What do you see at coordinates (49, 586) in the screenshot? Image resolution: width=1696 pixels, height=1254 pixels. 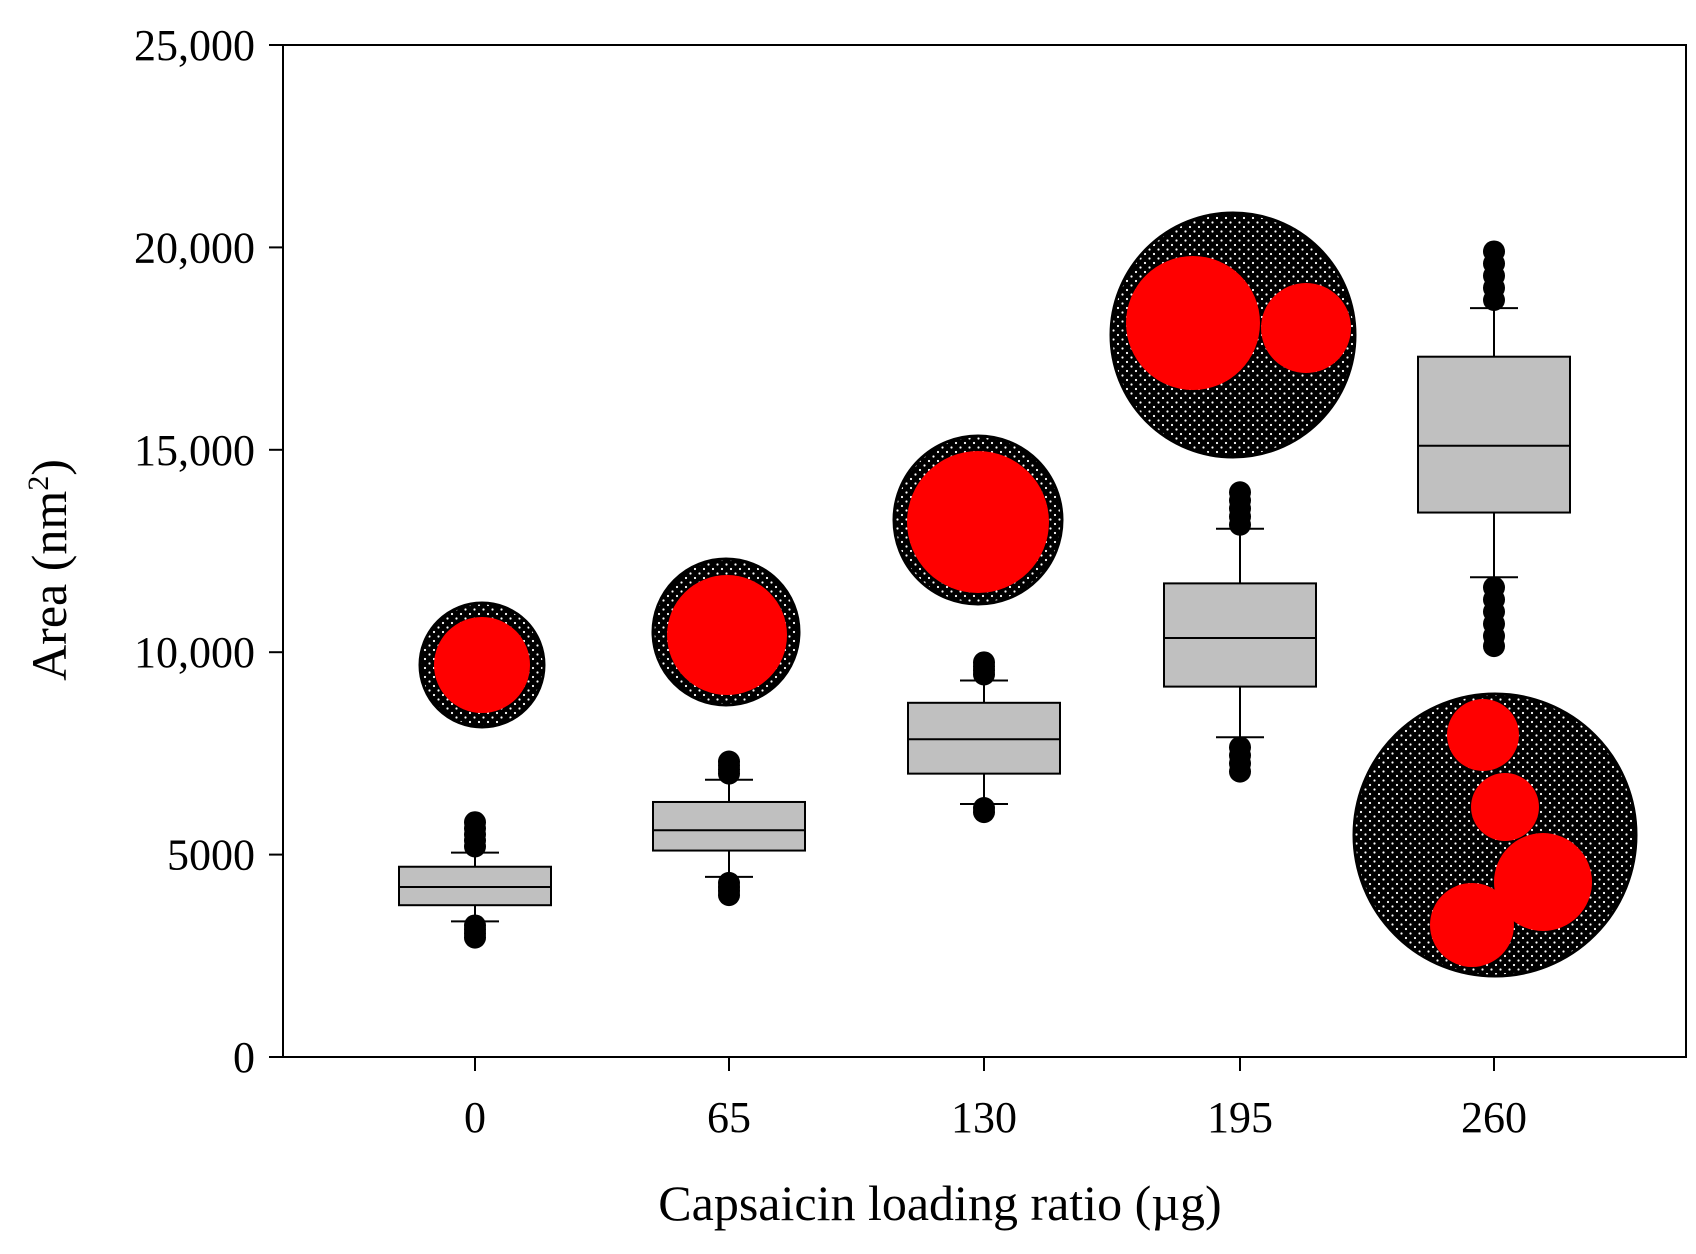 I see `y-axis-title-main: Area (nm` at bounding box center [49, 586].